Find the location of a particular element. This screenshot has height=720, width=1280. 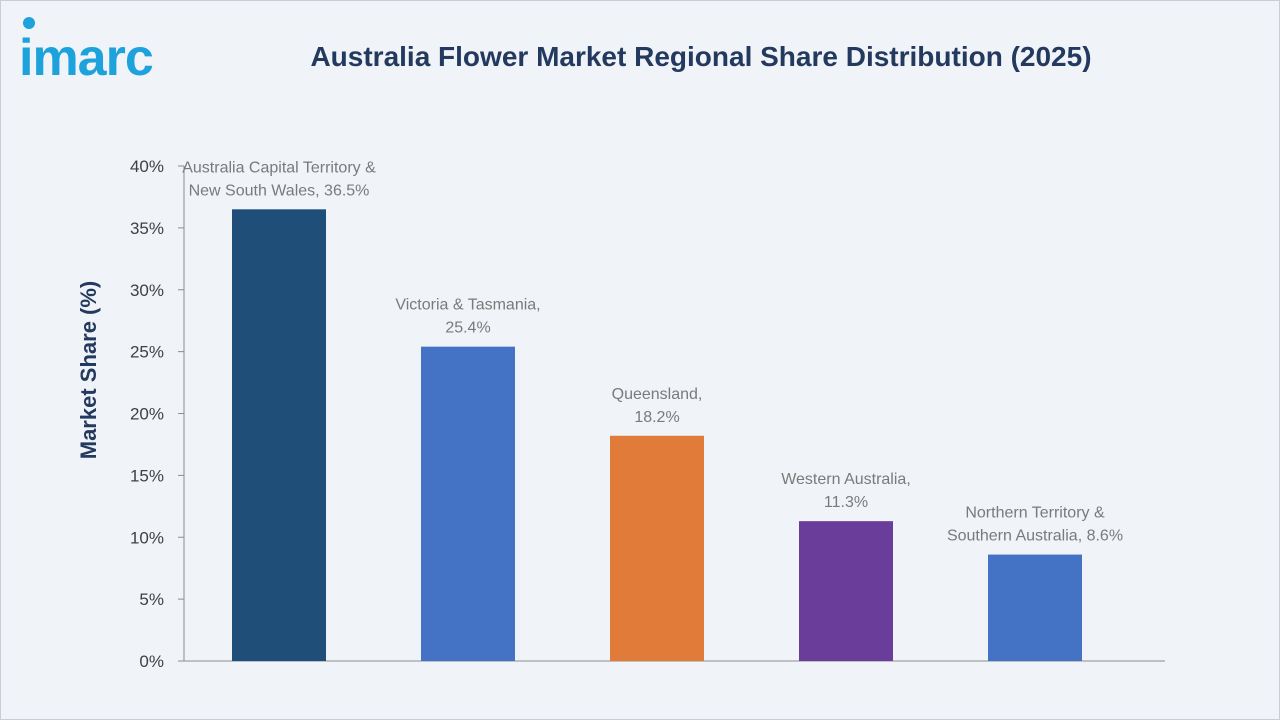

y-tick-label: 30% is located at coordinates (147, 290).